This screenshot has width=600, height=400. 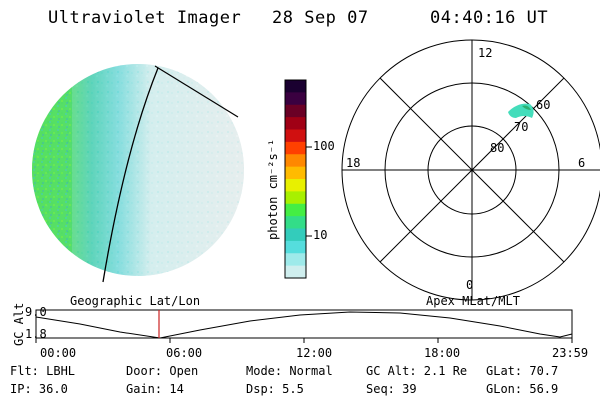 I want to click on time-tick-0600: 06:00, so click(x=184, y=353).